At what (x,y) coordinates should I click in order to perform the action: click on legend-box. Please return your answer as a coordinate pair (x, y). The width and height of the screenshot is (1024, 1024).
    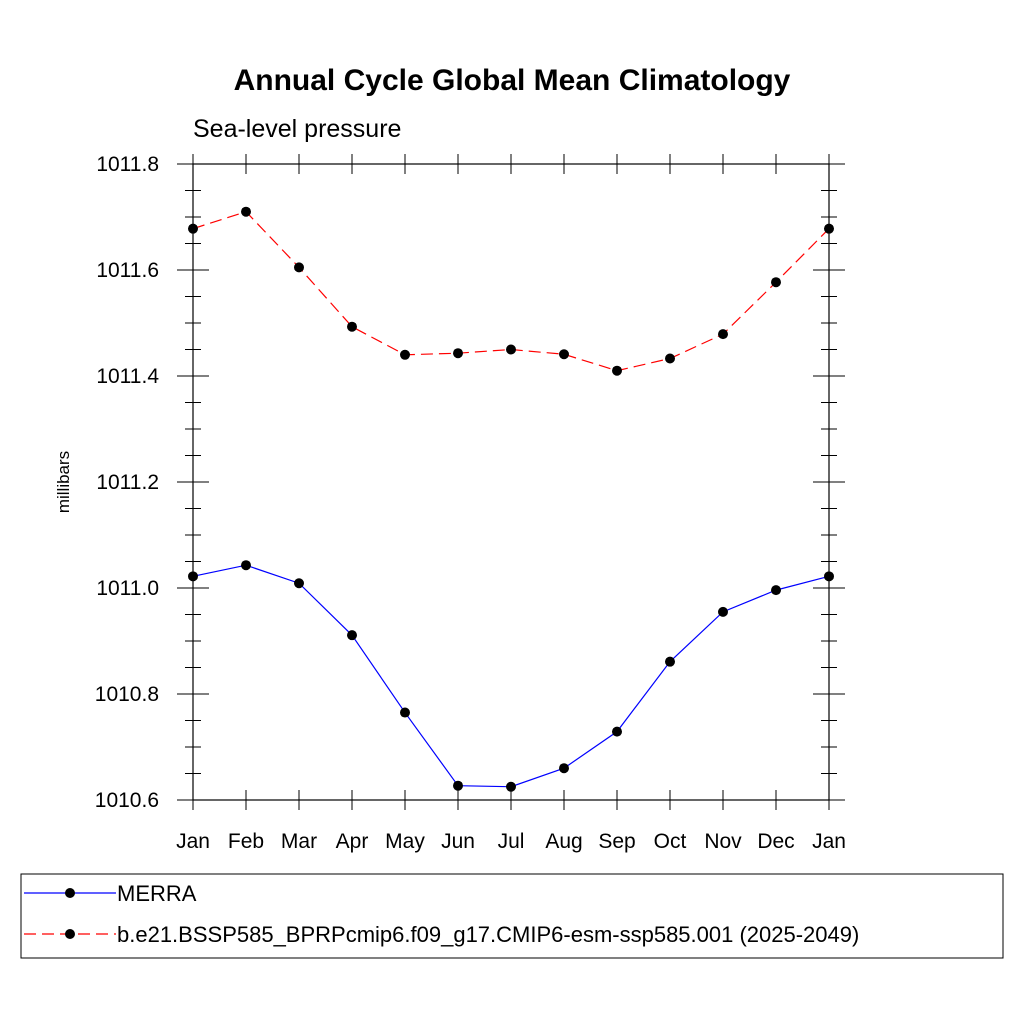
    Looking at the image, I should click on (512, 916).